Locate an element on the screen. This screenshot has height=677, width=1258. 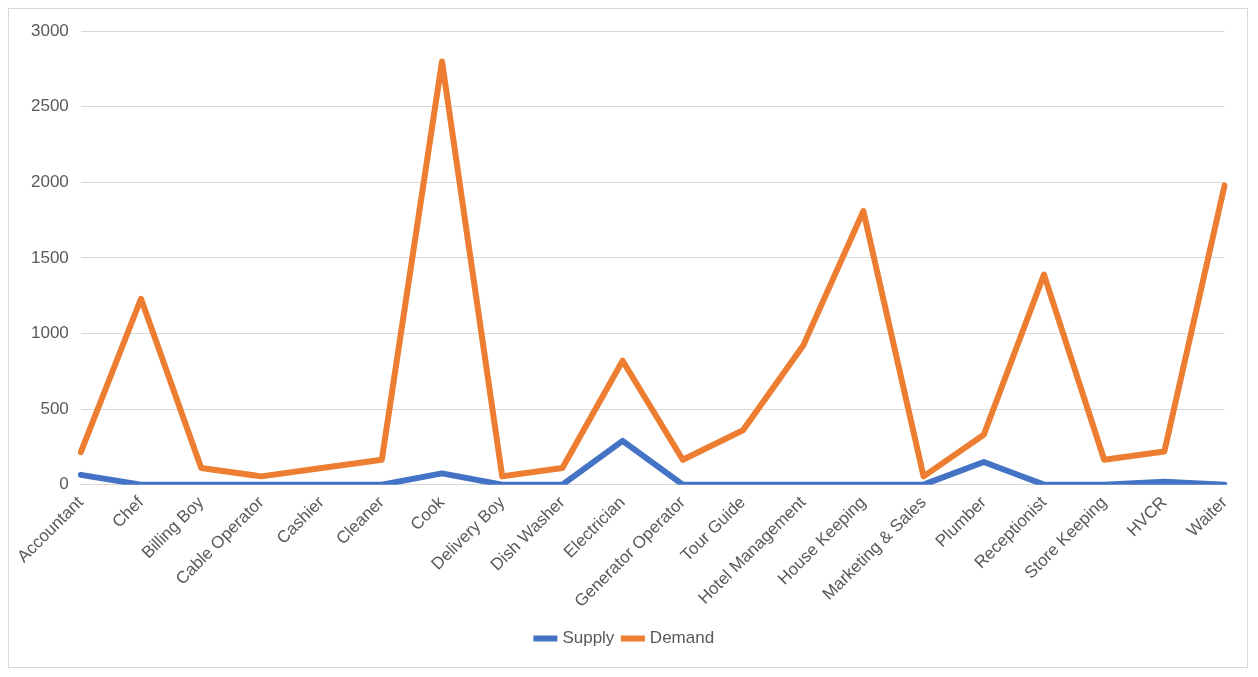
legend-label: Supply is located at coordinates (588, 638).